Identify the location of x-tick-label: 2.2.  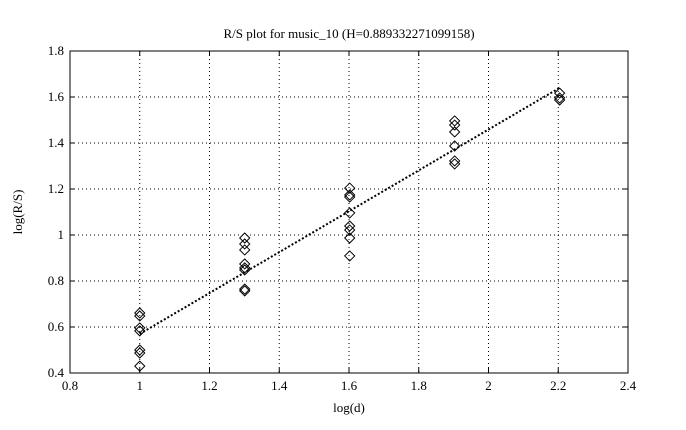
(558, 385).